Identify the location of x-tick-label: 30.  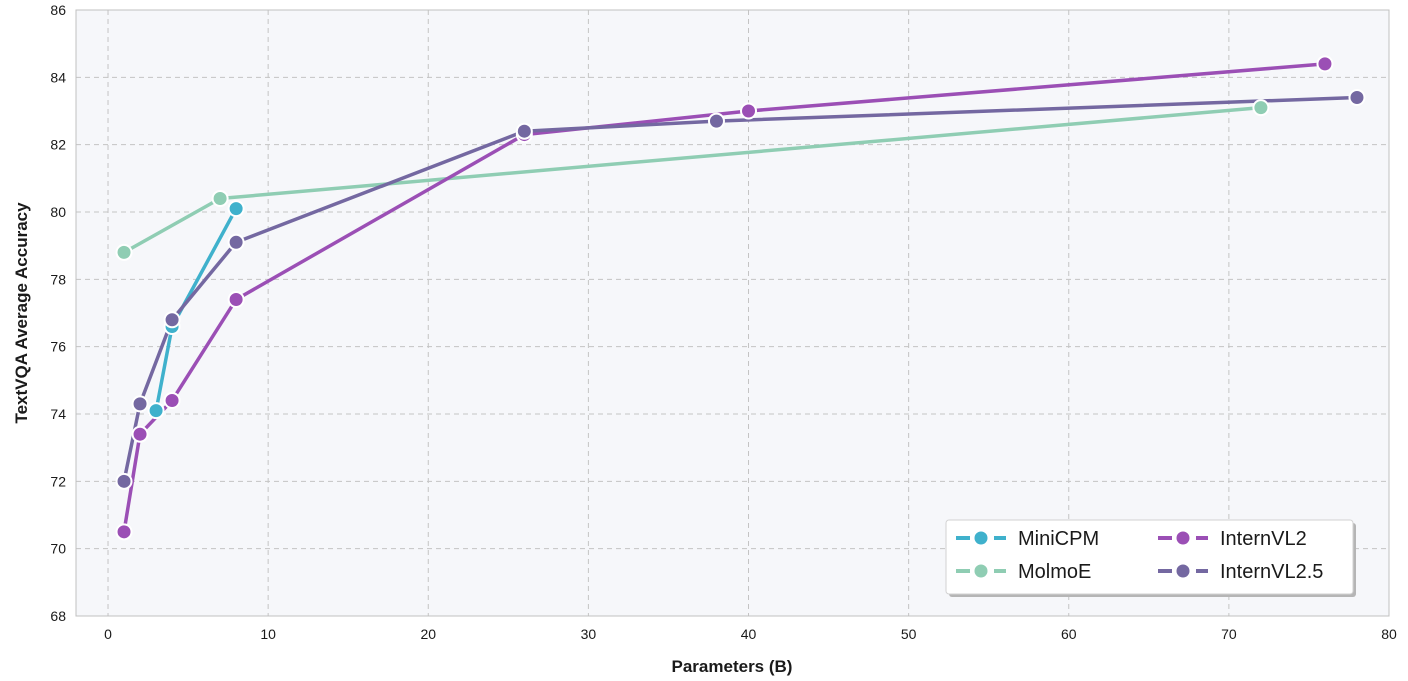
(589, 634).